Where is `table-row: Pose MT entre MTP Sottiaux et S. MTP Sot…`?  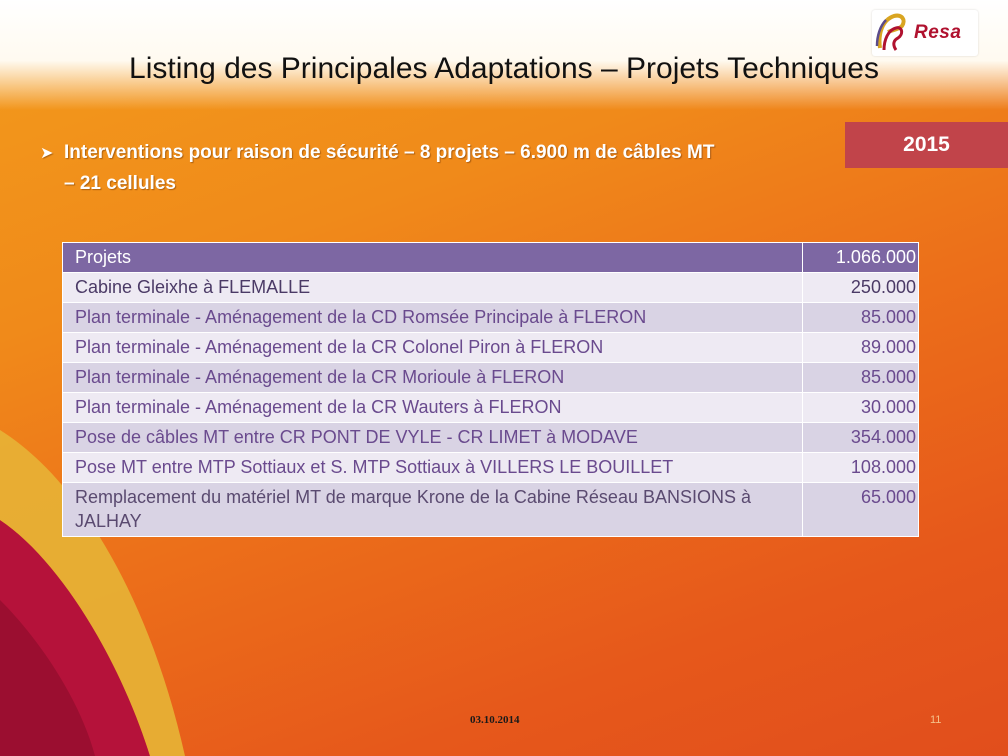
table-row: Pose MT entre MTP Sottiaux et S. MTP Sot… is located at coordinates (490, 467).